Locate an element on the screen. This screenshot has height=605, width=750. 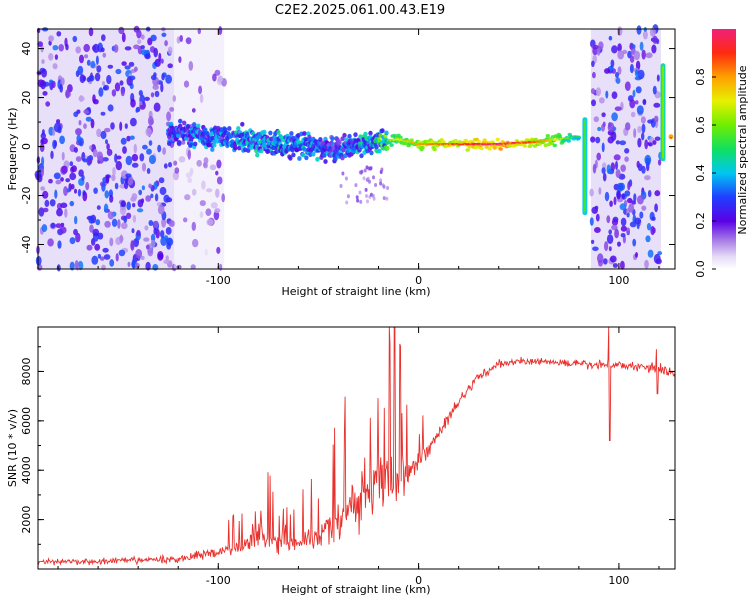
spectrogram-y-tick-label: -40 is located at coordinates (26, 245).